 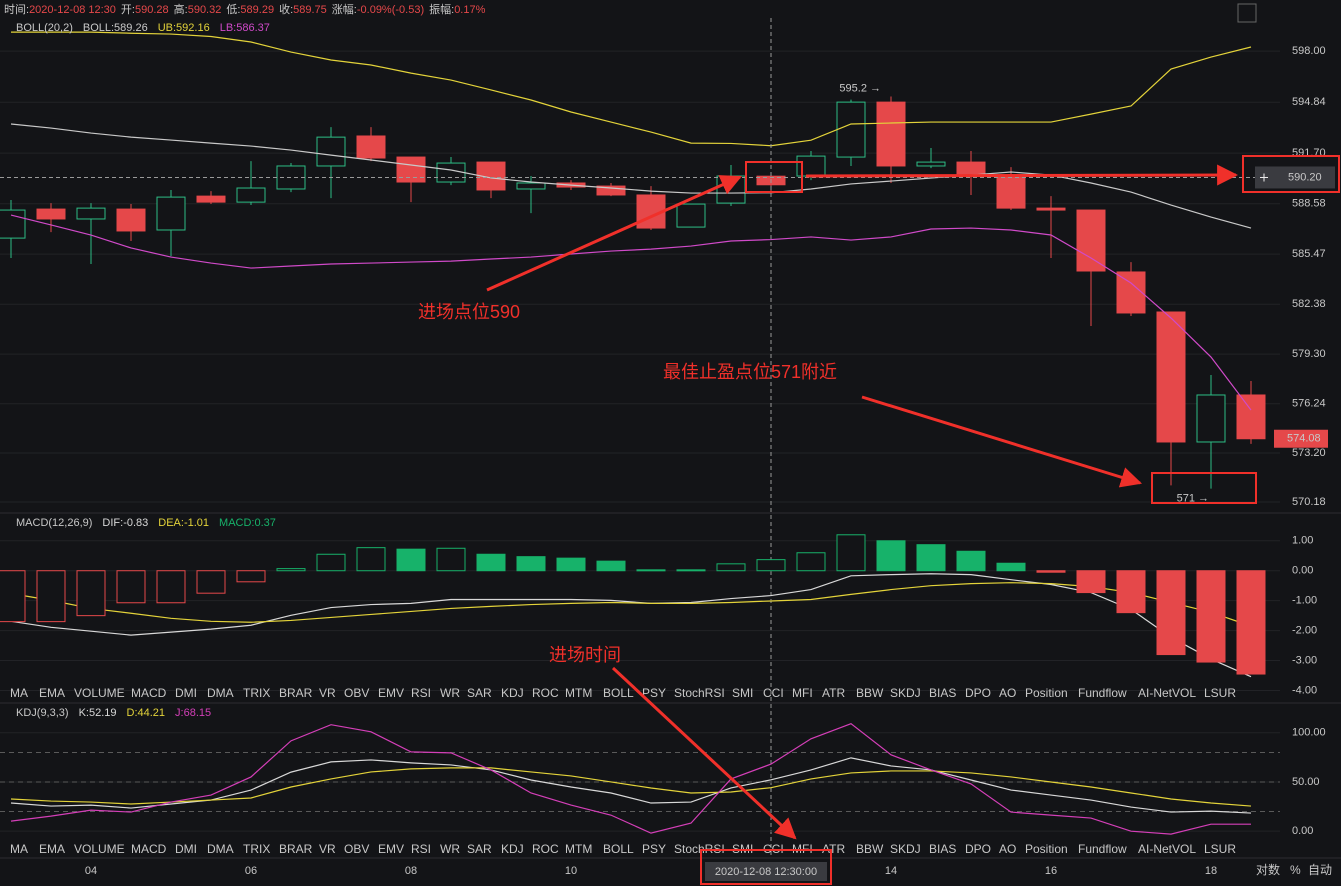 I want to click on info-value: 2020-12-08 12:30, so click(x=72, y=10).